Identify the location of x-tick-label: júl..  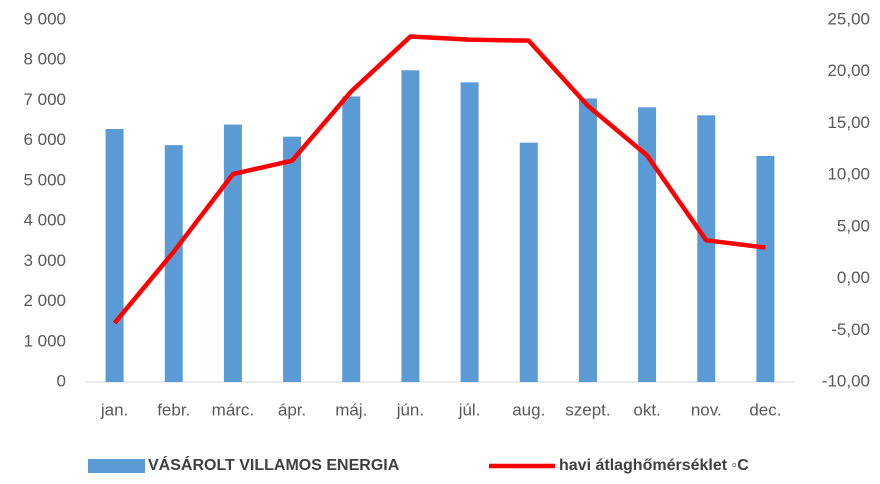
(469, 409).